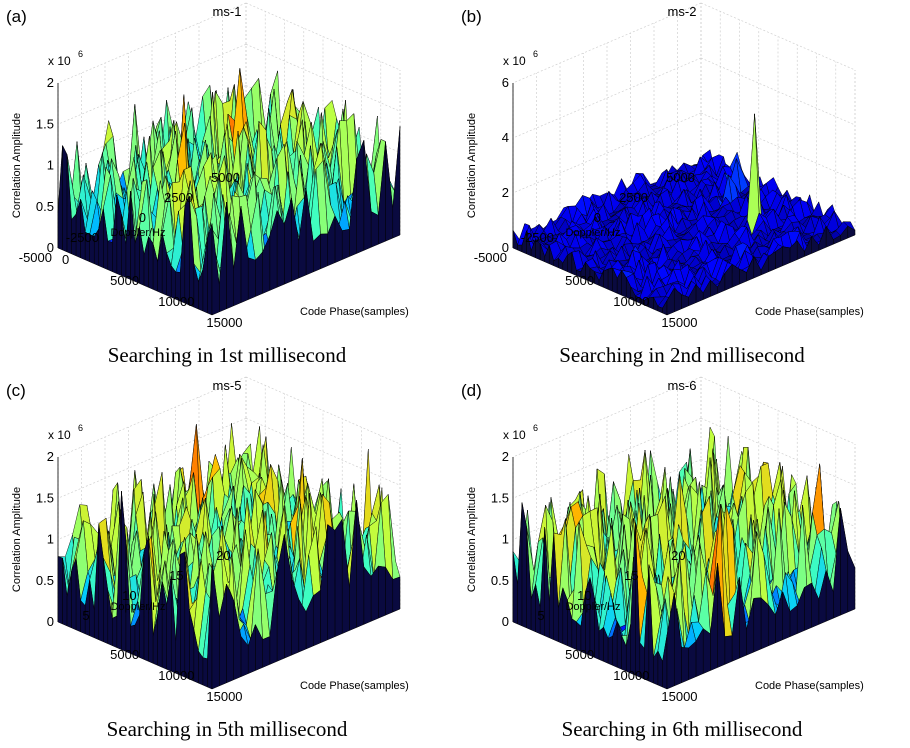 This screenshot has height=748, width=910. What do you see at coordinates (16, 390) in the screenshot?
I see `panel-letter: (c)` at bounding box center [16, 390].